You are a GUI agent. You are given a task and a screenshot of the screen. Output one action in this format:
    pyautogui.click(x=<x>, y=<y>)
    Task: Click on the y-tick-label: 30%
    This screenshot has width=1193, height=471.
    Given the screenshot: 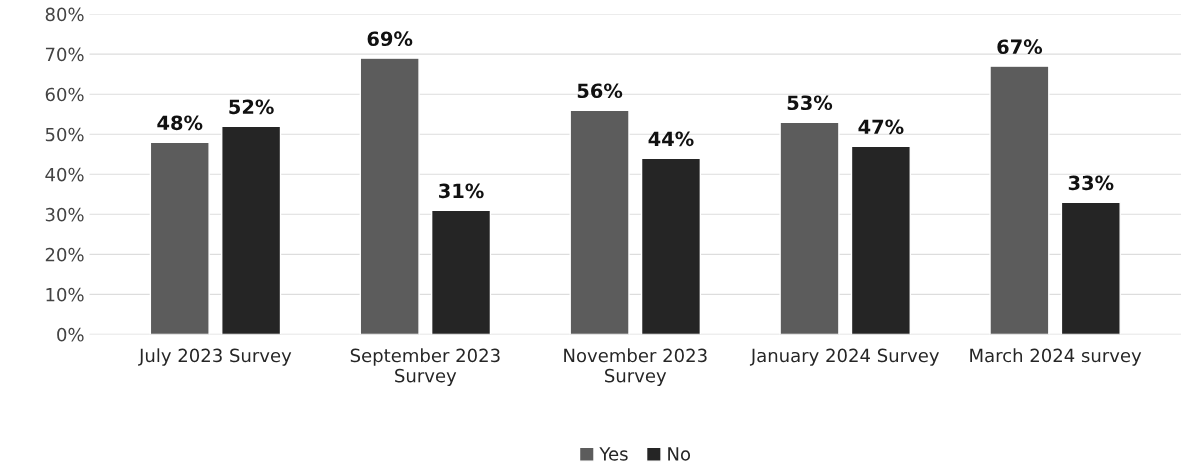 What is the action you would take?
    pyautogui.click(x=64, y=214)
    